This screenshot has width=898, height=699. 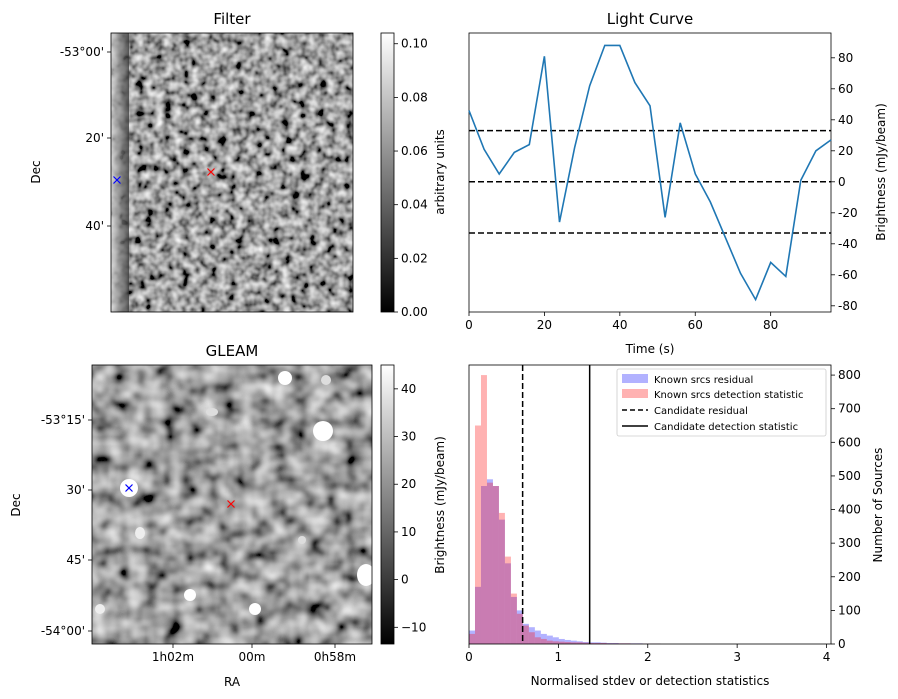 What do you see at coordinates (848, 306) in the screenshot?
I see `light-curve-y-tick-label: -80` at bounding box center [848, 306].